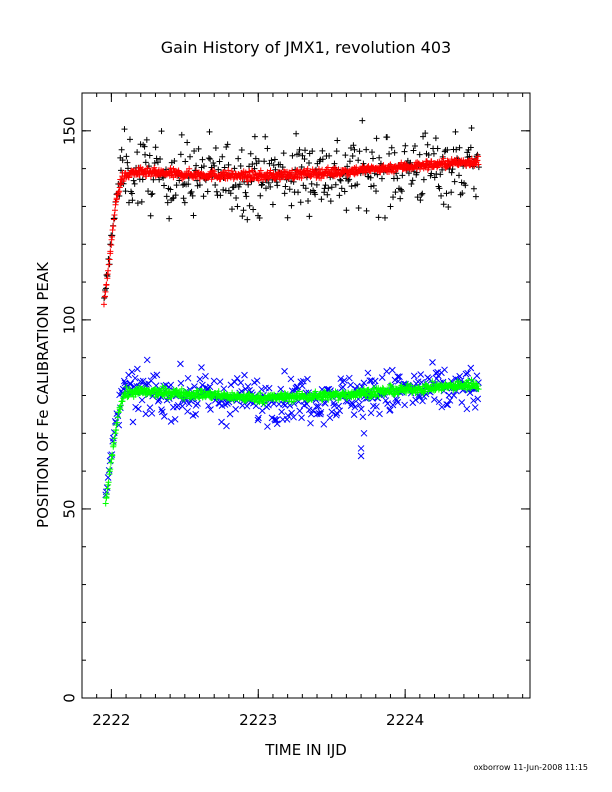  I want to click on x-tick-label: 2222, so click(111, 720).